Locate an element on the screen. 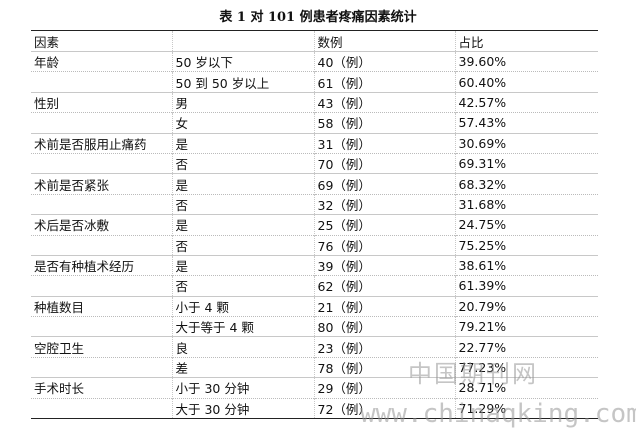 This screenshot has width=636, height=431. table-row: 女 58（例） 57.43% is located at coordinates (314, 123).